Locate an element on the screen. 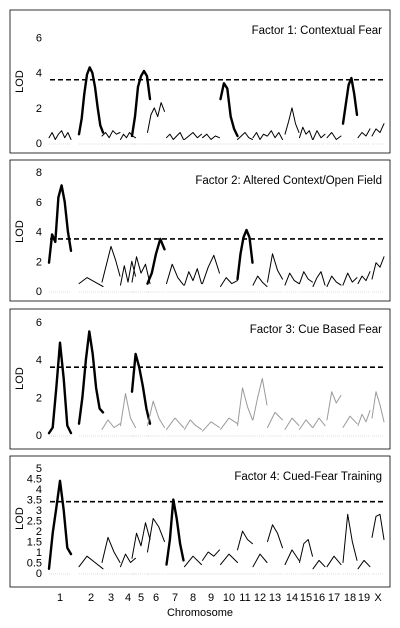  x-tick-label: X is located at coordinates (378, 598).